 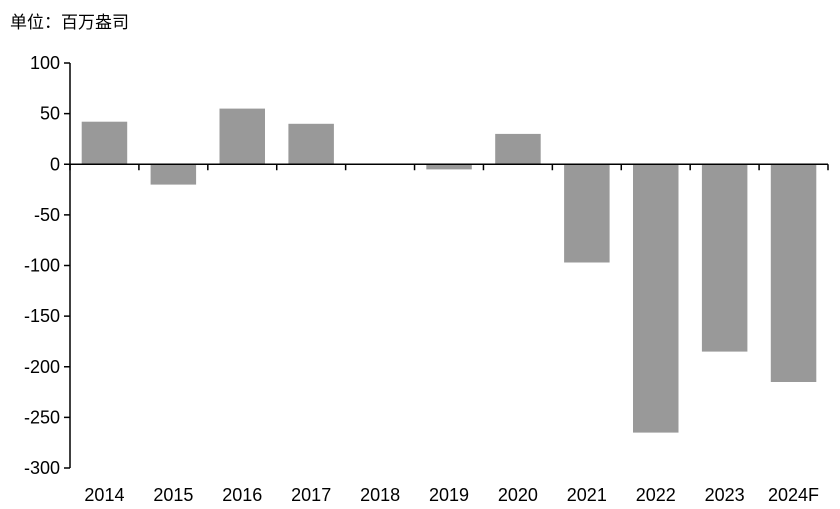 What do you see at coordinates (42, 417) in the screenshot?
I see `y-tick-label: -250` at bounding box center [42, 417].